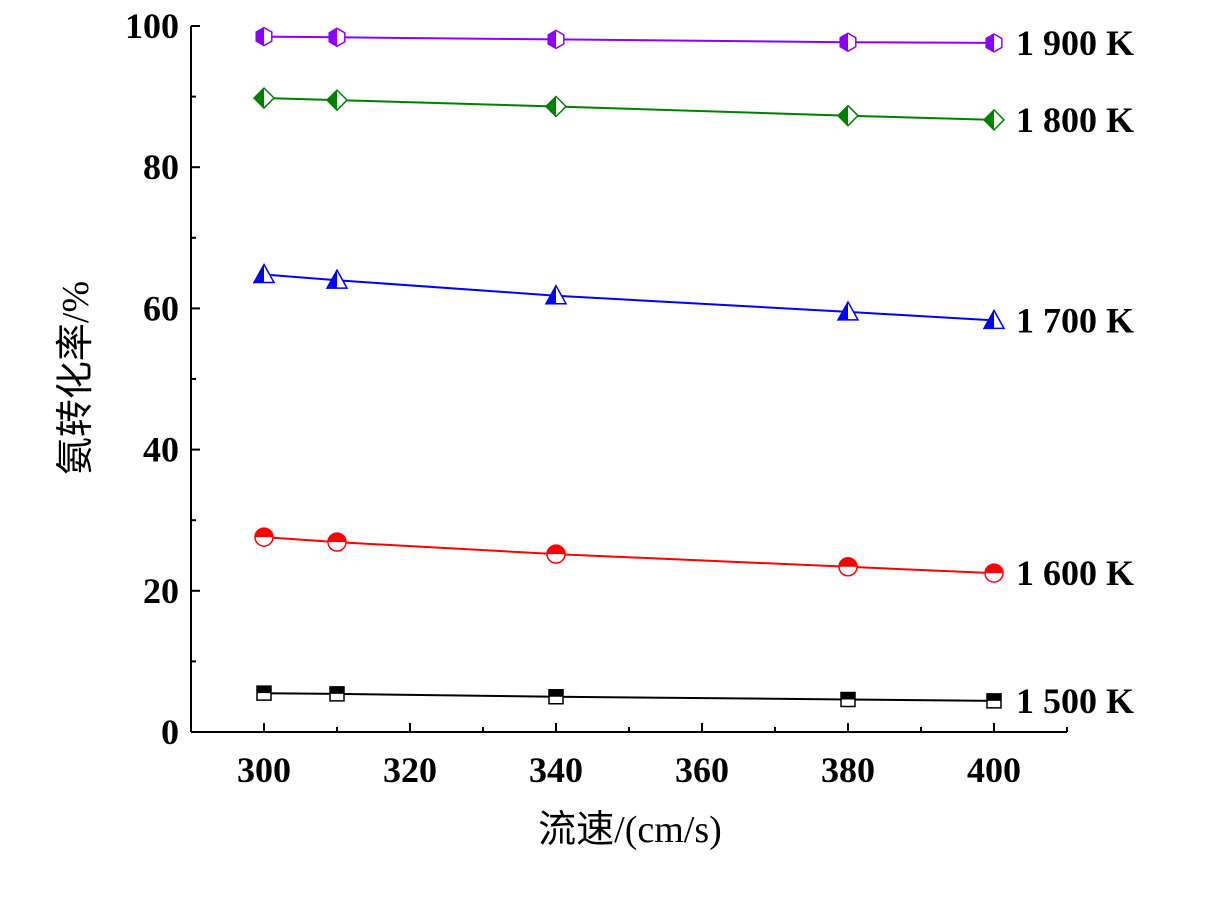 The image size is (1217, 897). What do you see at coordinates (76, 378) in the screenshot?
I see `y-axis-title: 氨转化率/%` at bounding box center [76, 378].